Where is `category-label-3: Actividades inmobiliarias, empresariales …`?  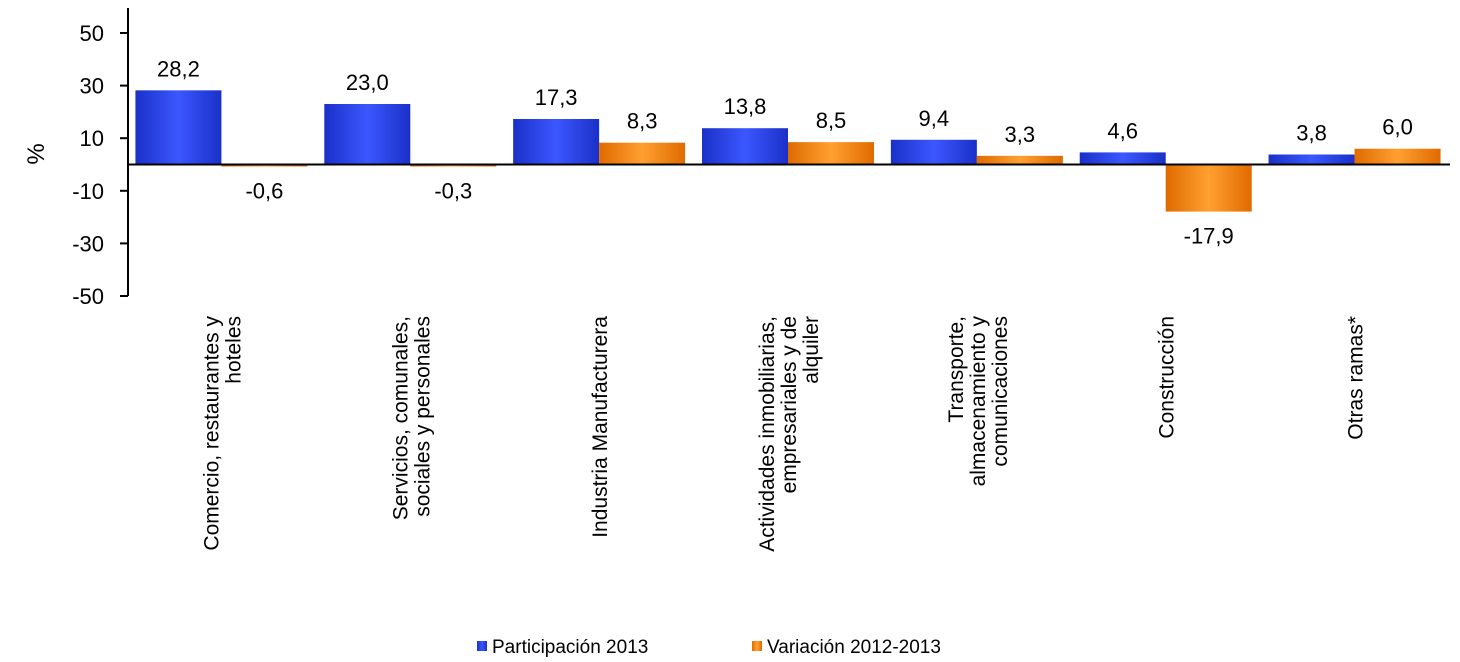 category-label-3: Actividades inmobiliarias, empresariales … is located at coordinates (789, 434).